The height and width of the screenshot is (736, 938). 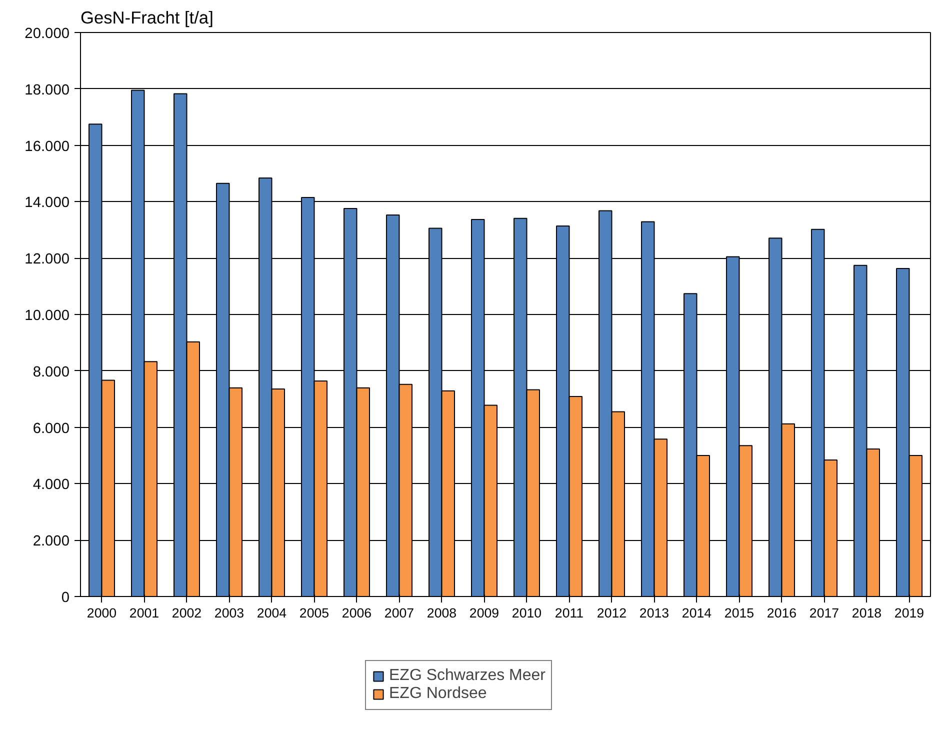 What do you see at coordinates (47, 146) in the screenshot?
I see `y-tick-label: 16.000` at bounding box center [47, 146].